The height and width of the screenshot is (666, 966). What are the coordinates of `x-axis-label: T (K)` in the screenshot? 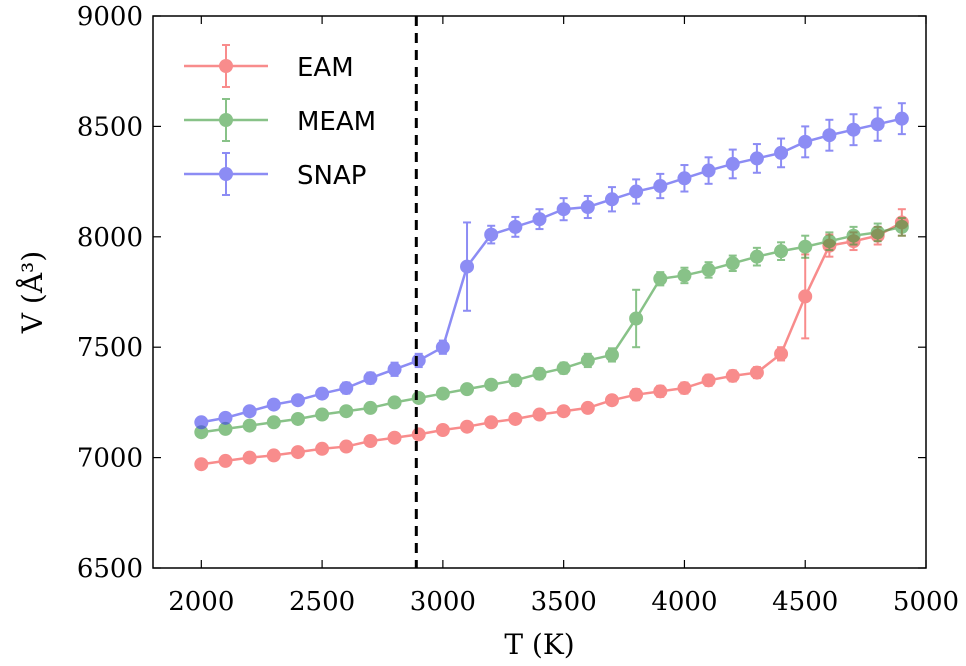 It's located at (539, 644).